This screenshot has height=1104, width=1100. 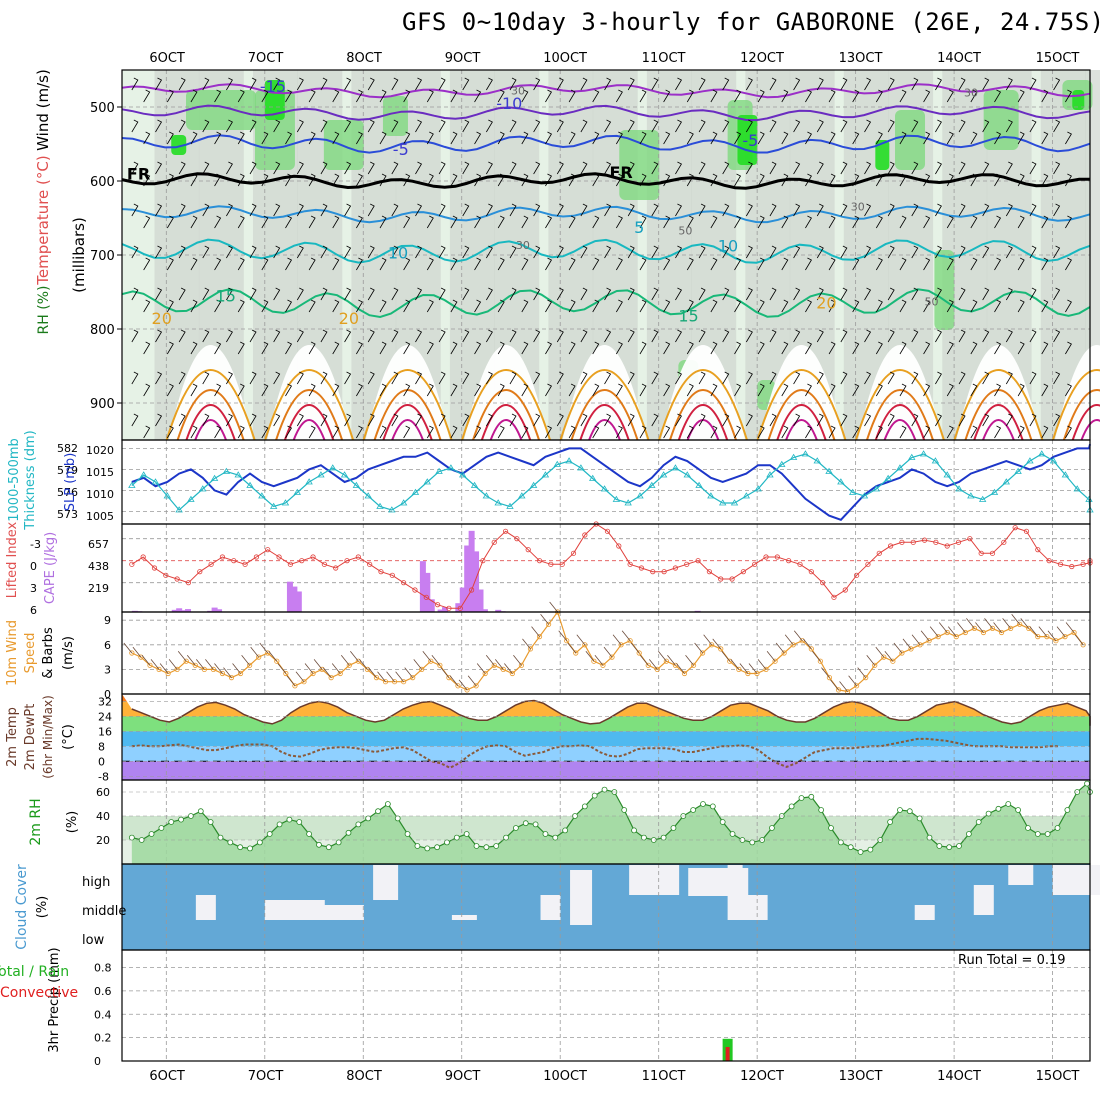 I want to click on precip-convective-bar, so click(x=727, y=1053).